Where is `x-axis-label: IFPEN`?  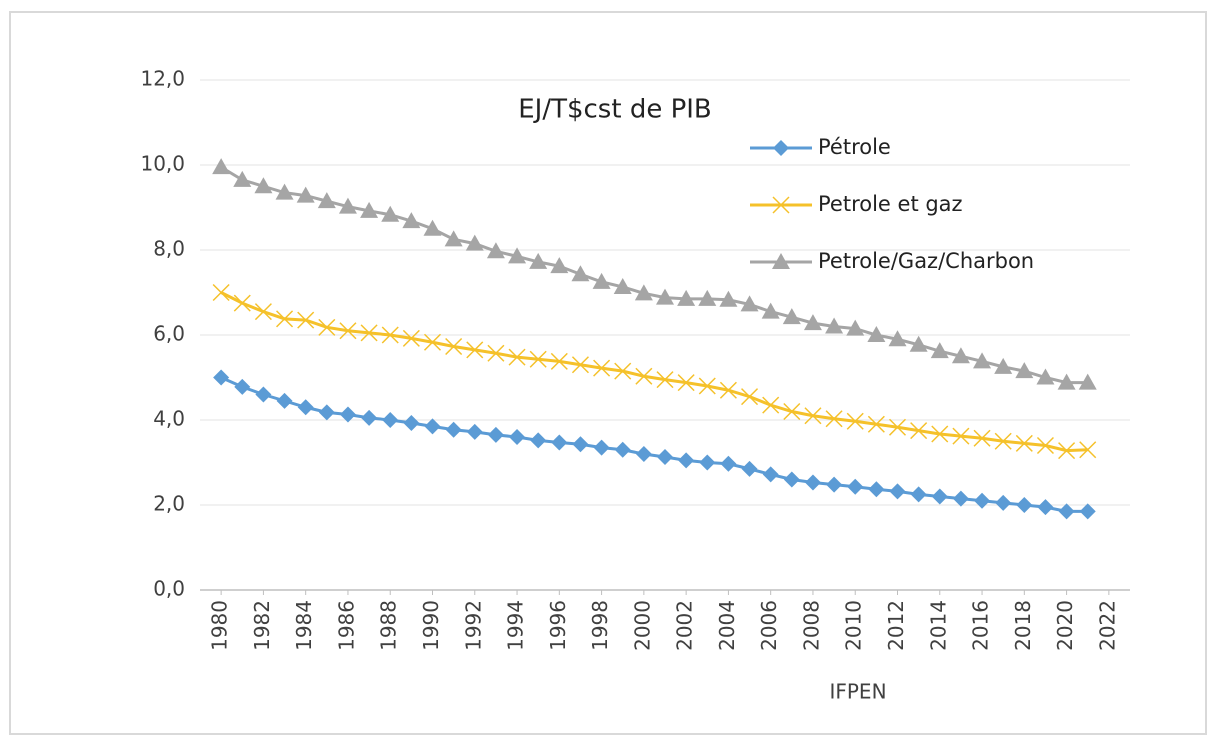 x-axis-label: IFPEN is located at coordinates (857, 692).